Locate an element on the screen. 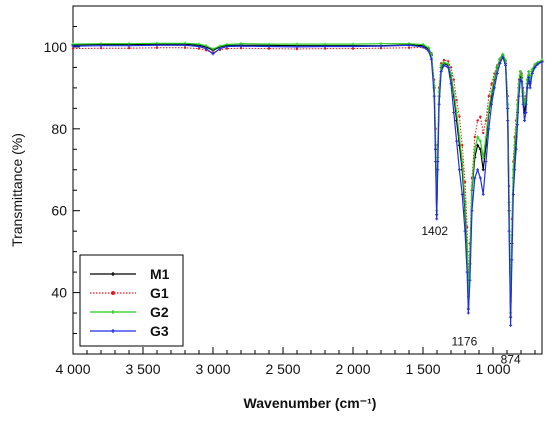 The image size is (554, 424). legend: M1 G1 G2 G3 is located at coordinates (131, 300).